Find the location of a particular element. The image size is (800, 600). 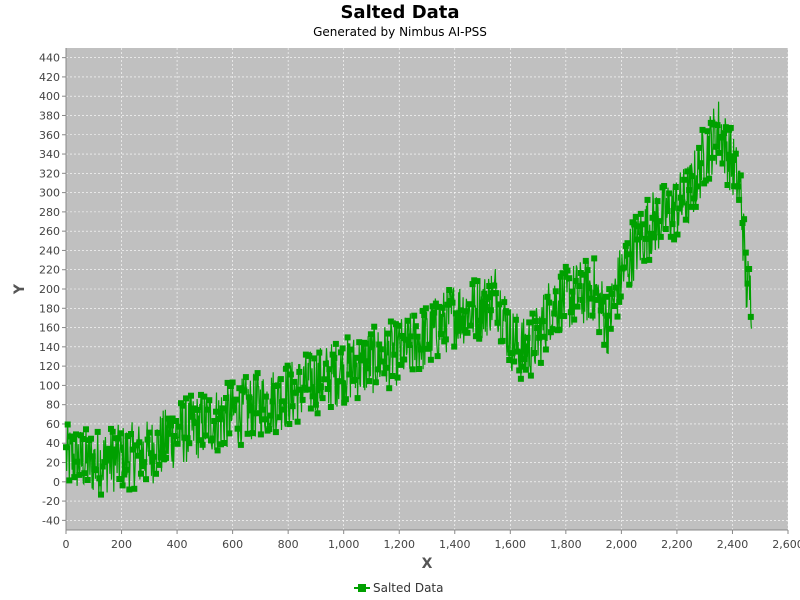

y-tick-label: 280 is located at coordinates (49, 212).